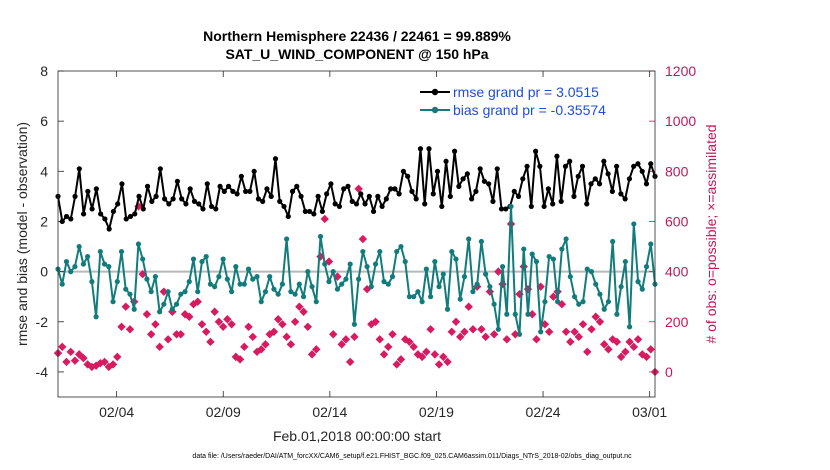  Describe the element at coordinates (44, 121) in the screenshot. I see `y-tick-label: 6` at that location.